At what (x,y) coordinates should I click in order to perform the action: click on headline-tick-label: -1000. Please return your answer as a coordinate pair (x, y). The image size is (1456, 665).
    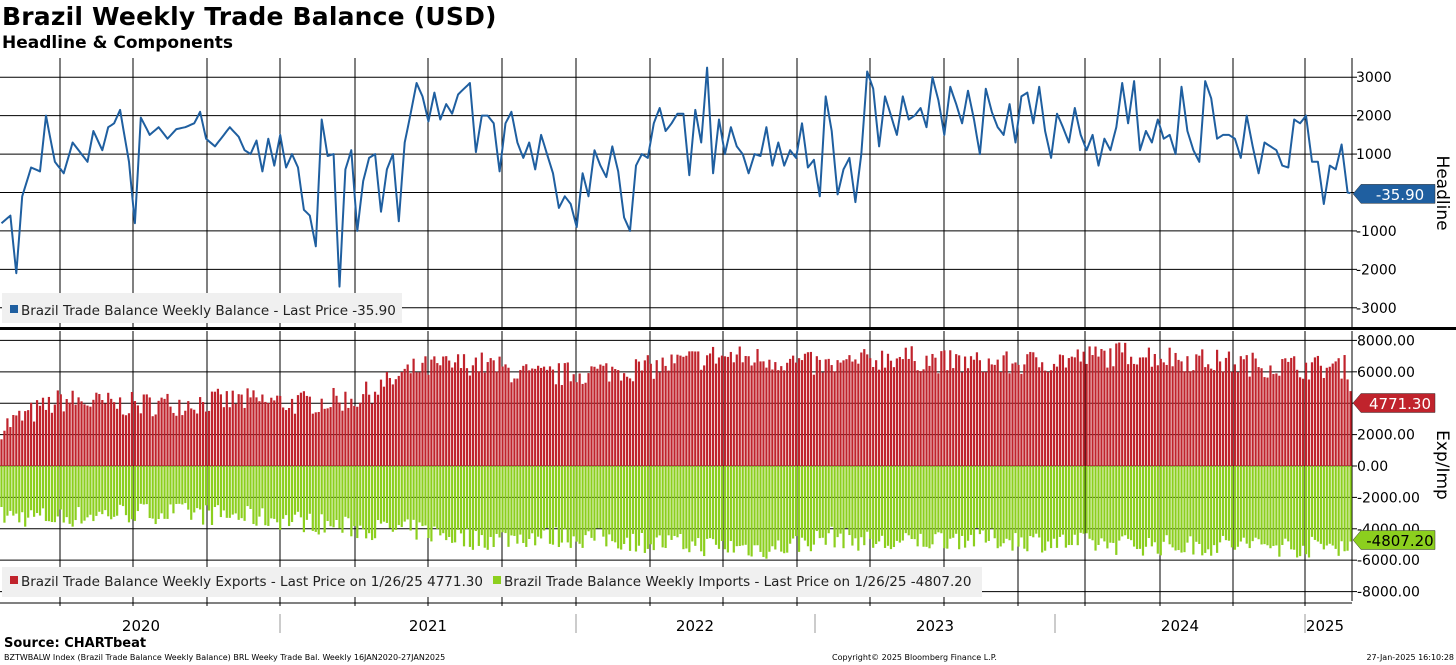
    Looking at the image, I should click on (1376, 232).